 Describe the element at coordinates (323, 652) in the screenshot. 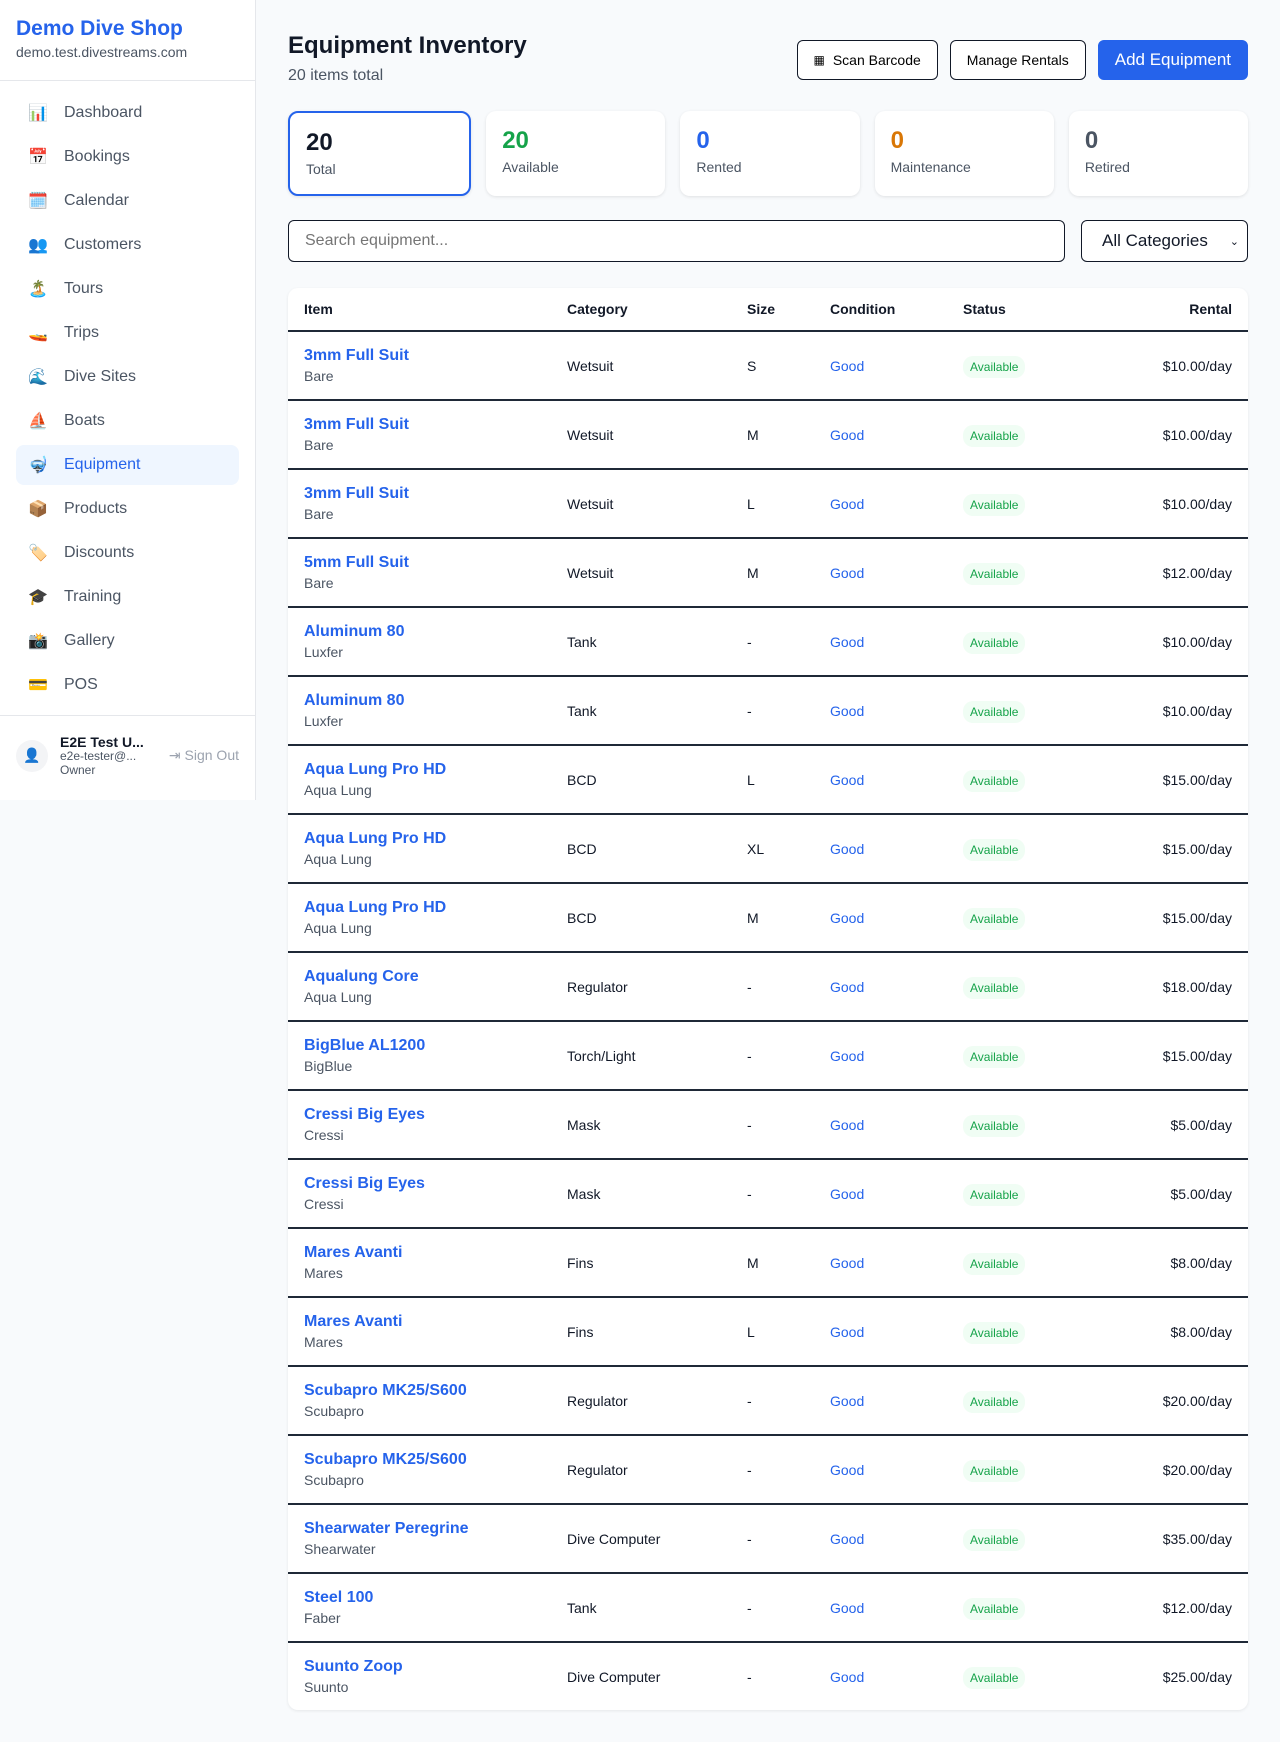

I see `item-brand: Luxfer` at that location.